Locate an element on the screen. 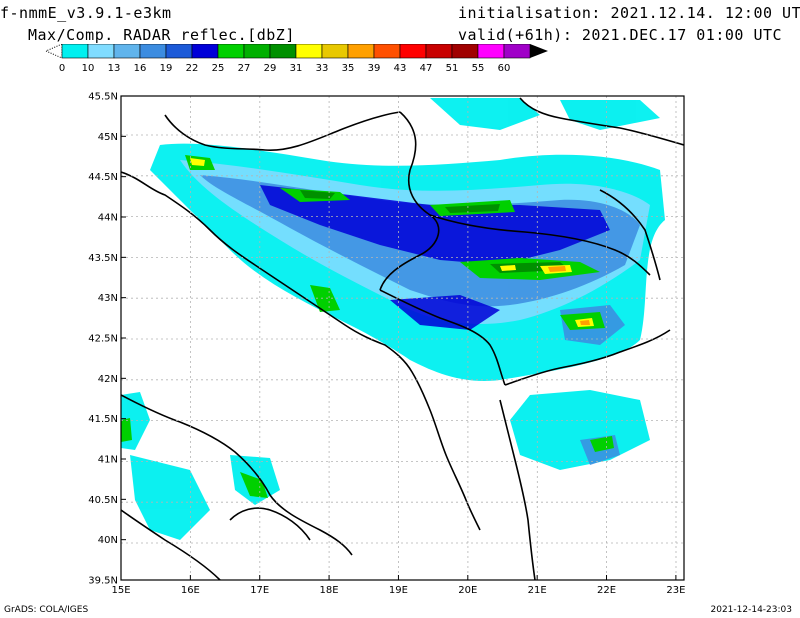 This screenshot has height=618, width=800. lon-tick-label: 23E is located at coordinates (675, 590).